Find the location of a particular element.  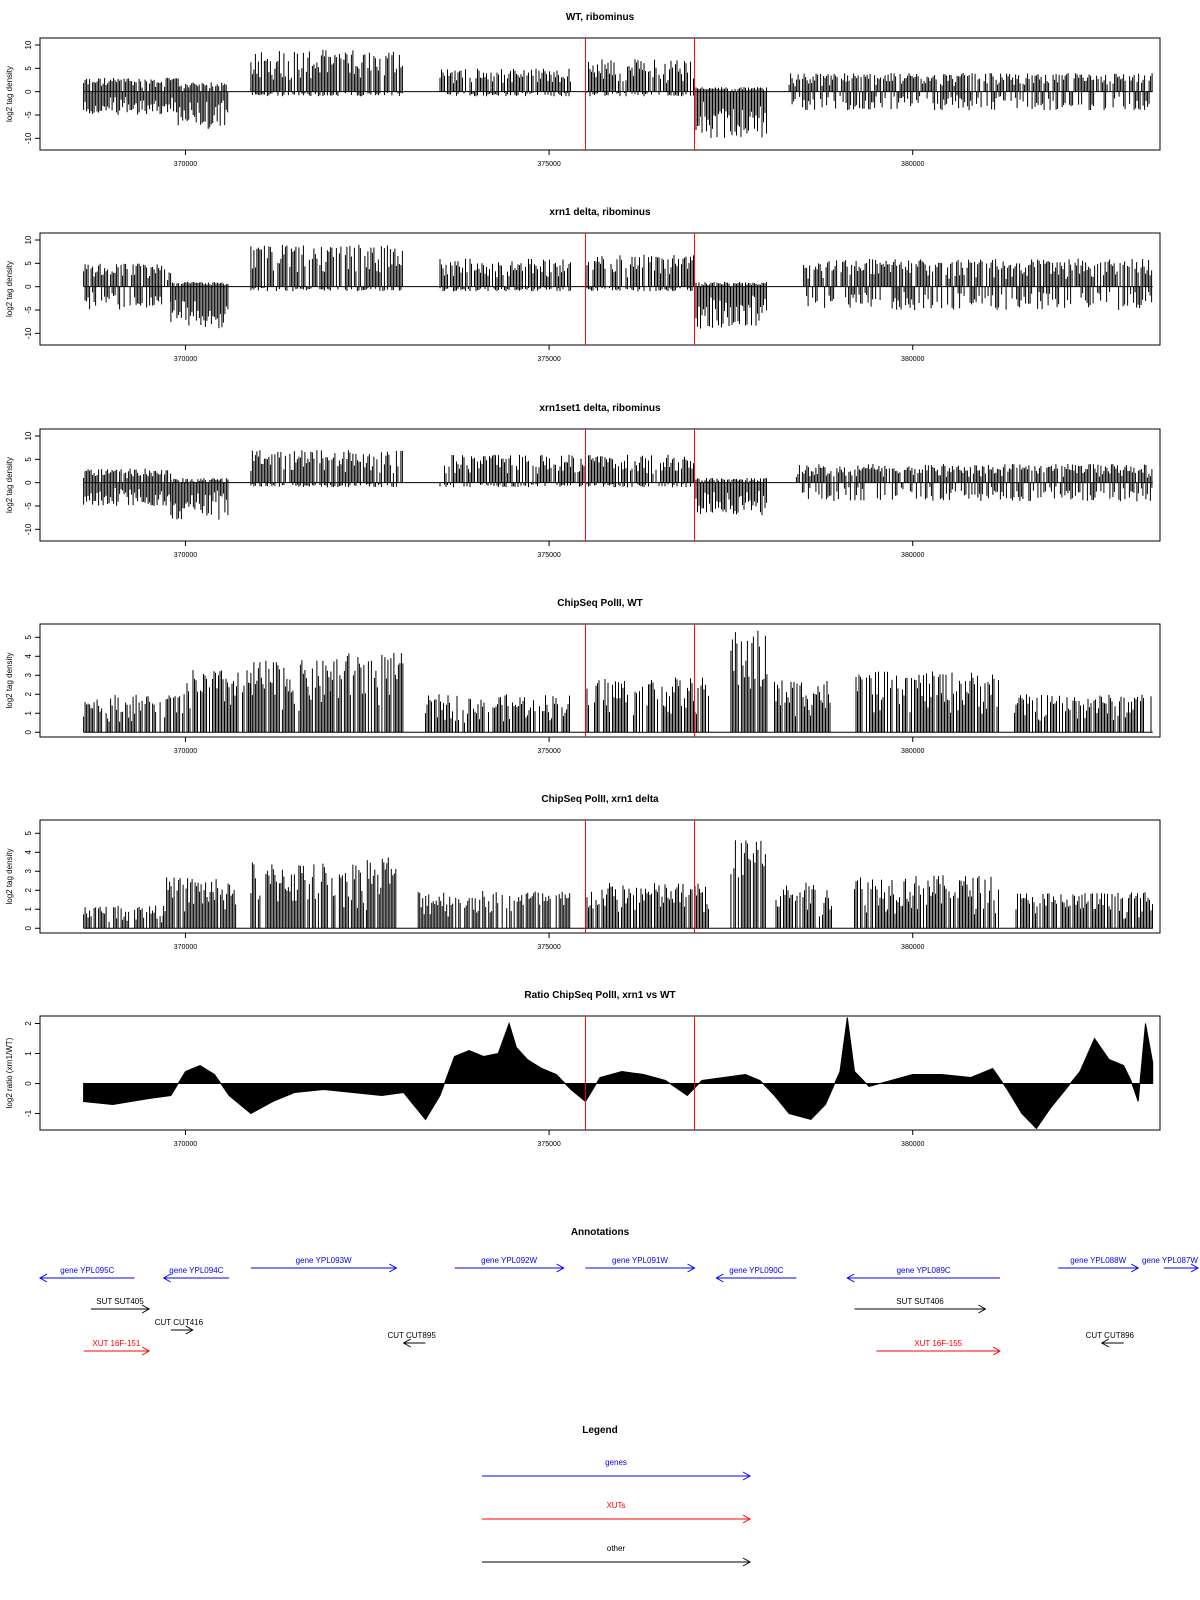

y-tick-label: 3 is located at coordinates (28, 871).